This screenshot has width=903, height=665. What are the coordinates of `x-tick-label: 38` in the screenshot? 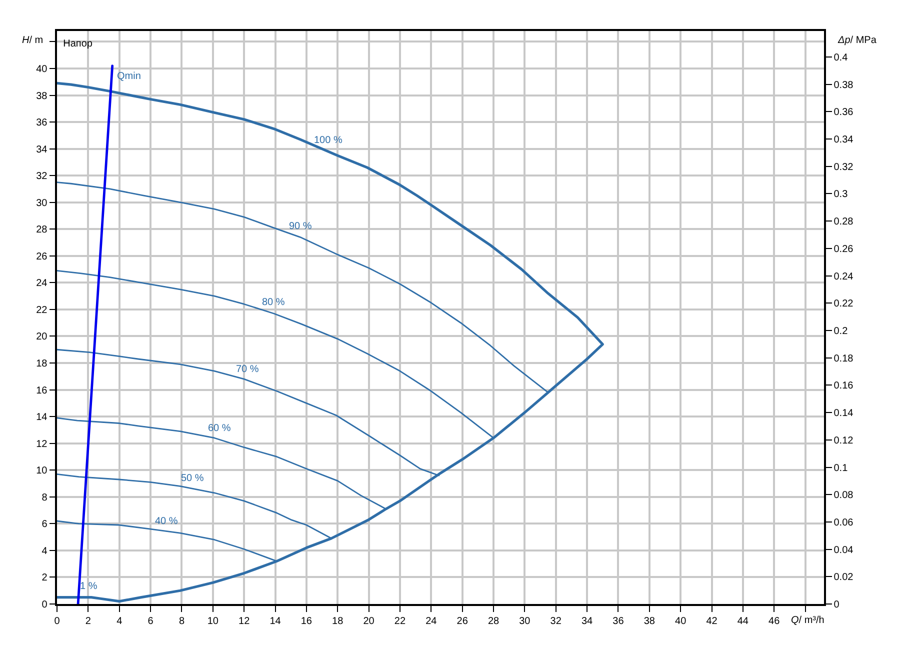 It's located at (650, 621).